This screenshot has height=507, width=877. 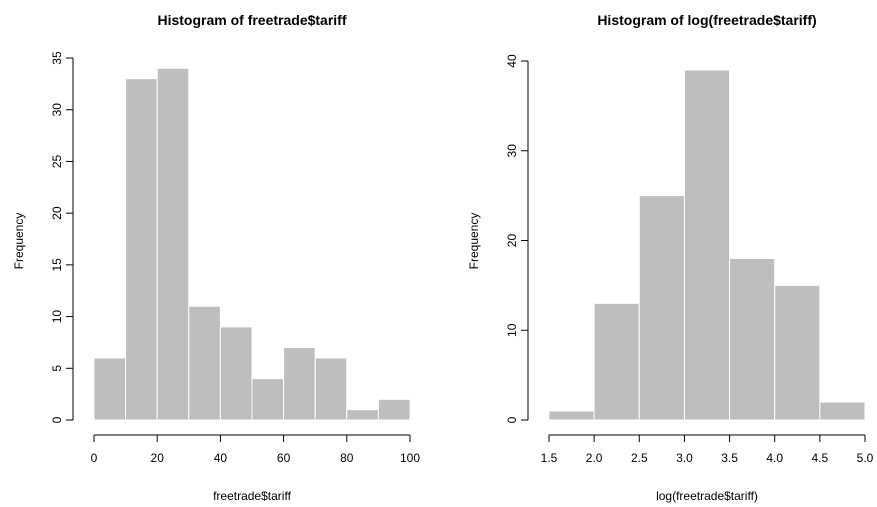 What do you see at coordinates (252, 496) in the screenshot?
I see `x-axis-label: freetrade$tariff` at bounding box center [252, 496].